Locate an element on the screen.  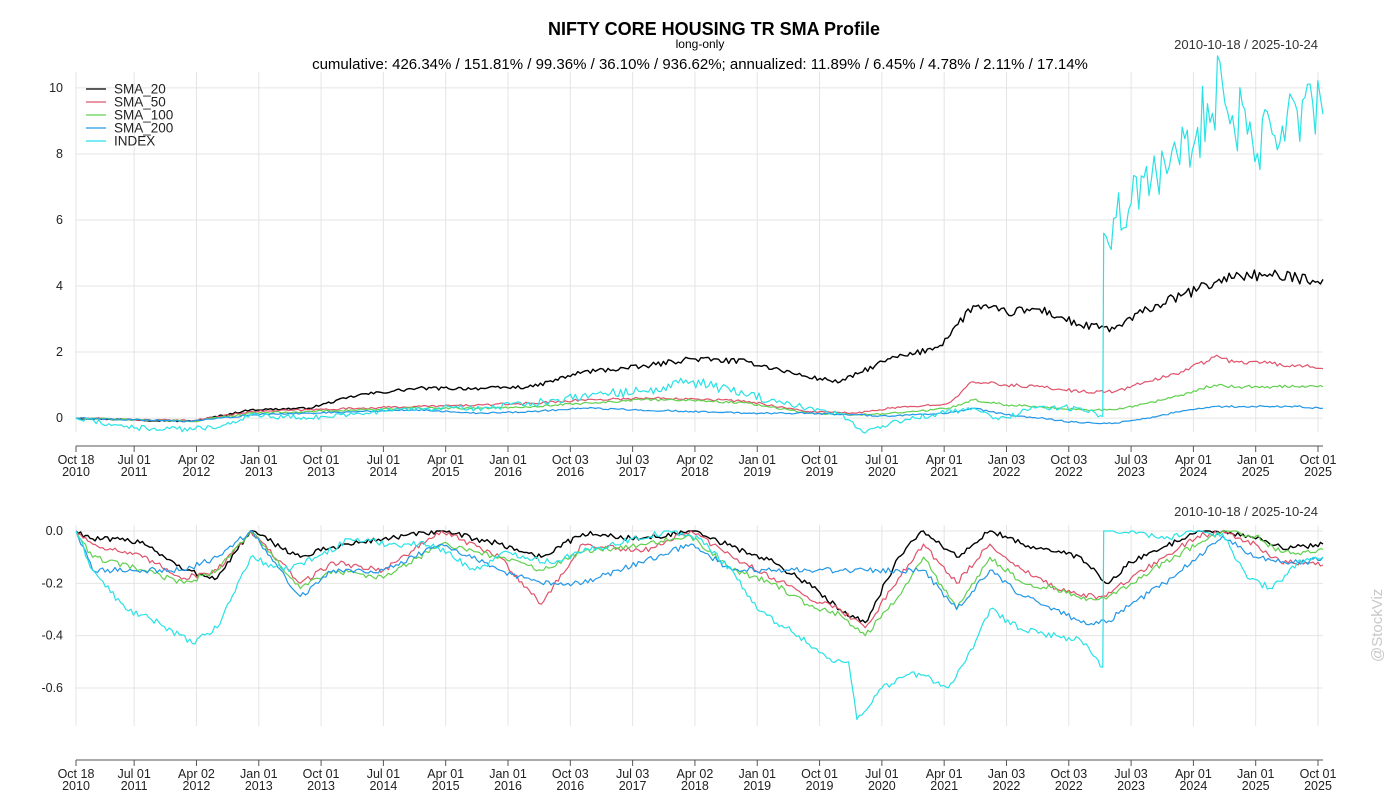
legend-label: SMA_50 is located at coordinates (140, 102).